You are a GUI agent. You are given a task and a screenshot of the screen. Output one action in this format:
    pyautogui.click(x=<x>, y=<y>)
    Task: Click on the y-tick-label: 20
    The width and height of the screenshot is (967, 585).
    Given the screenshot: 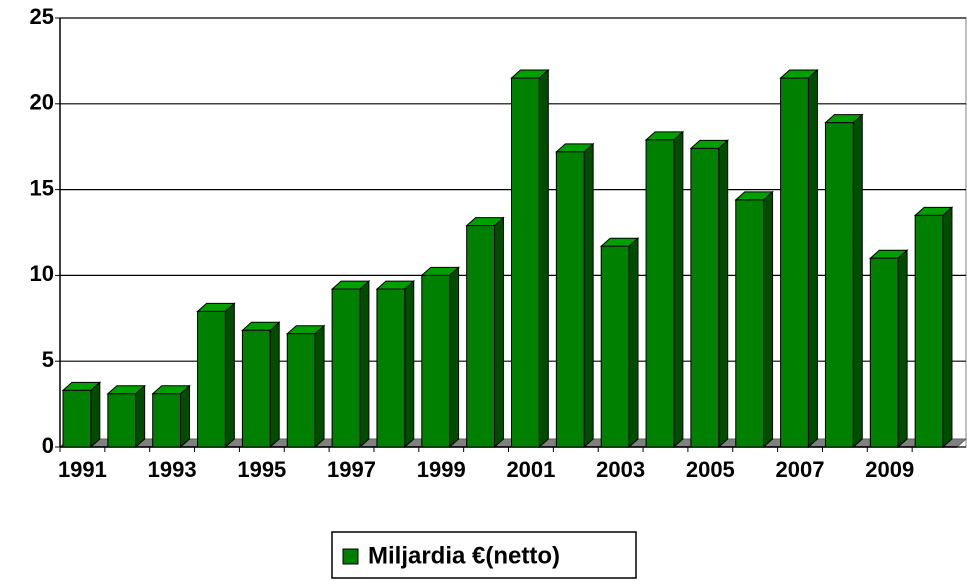 What is the action you would take?
    pyautogui.click(x=42, y=102)
    